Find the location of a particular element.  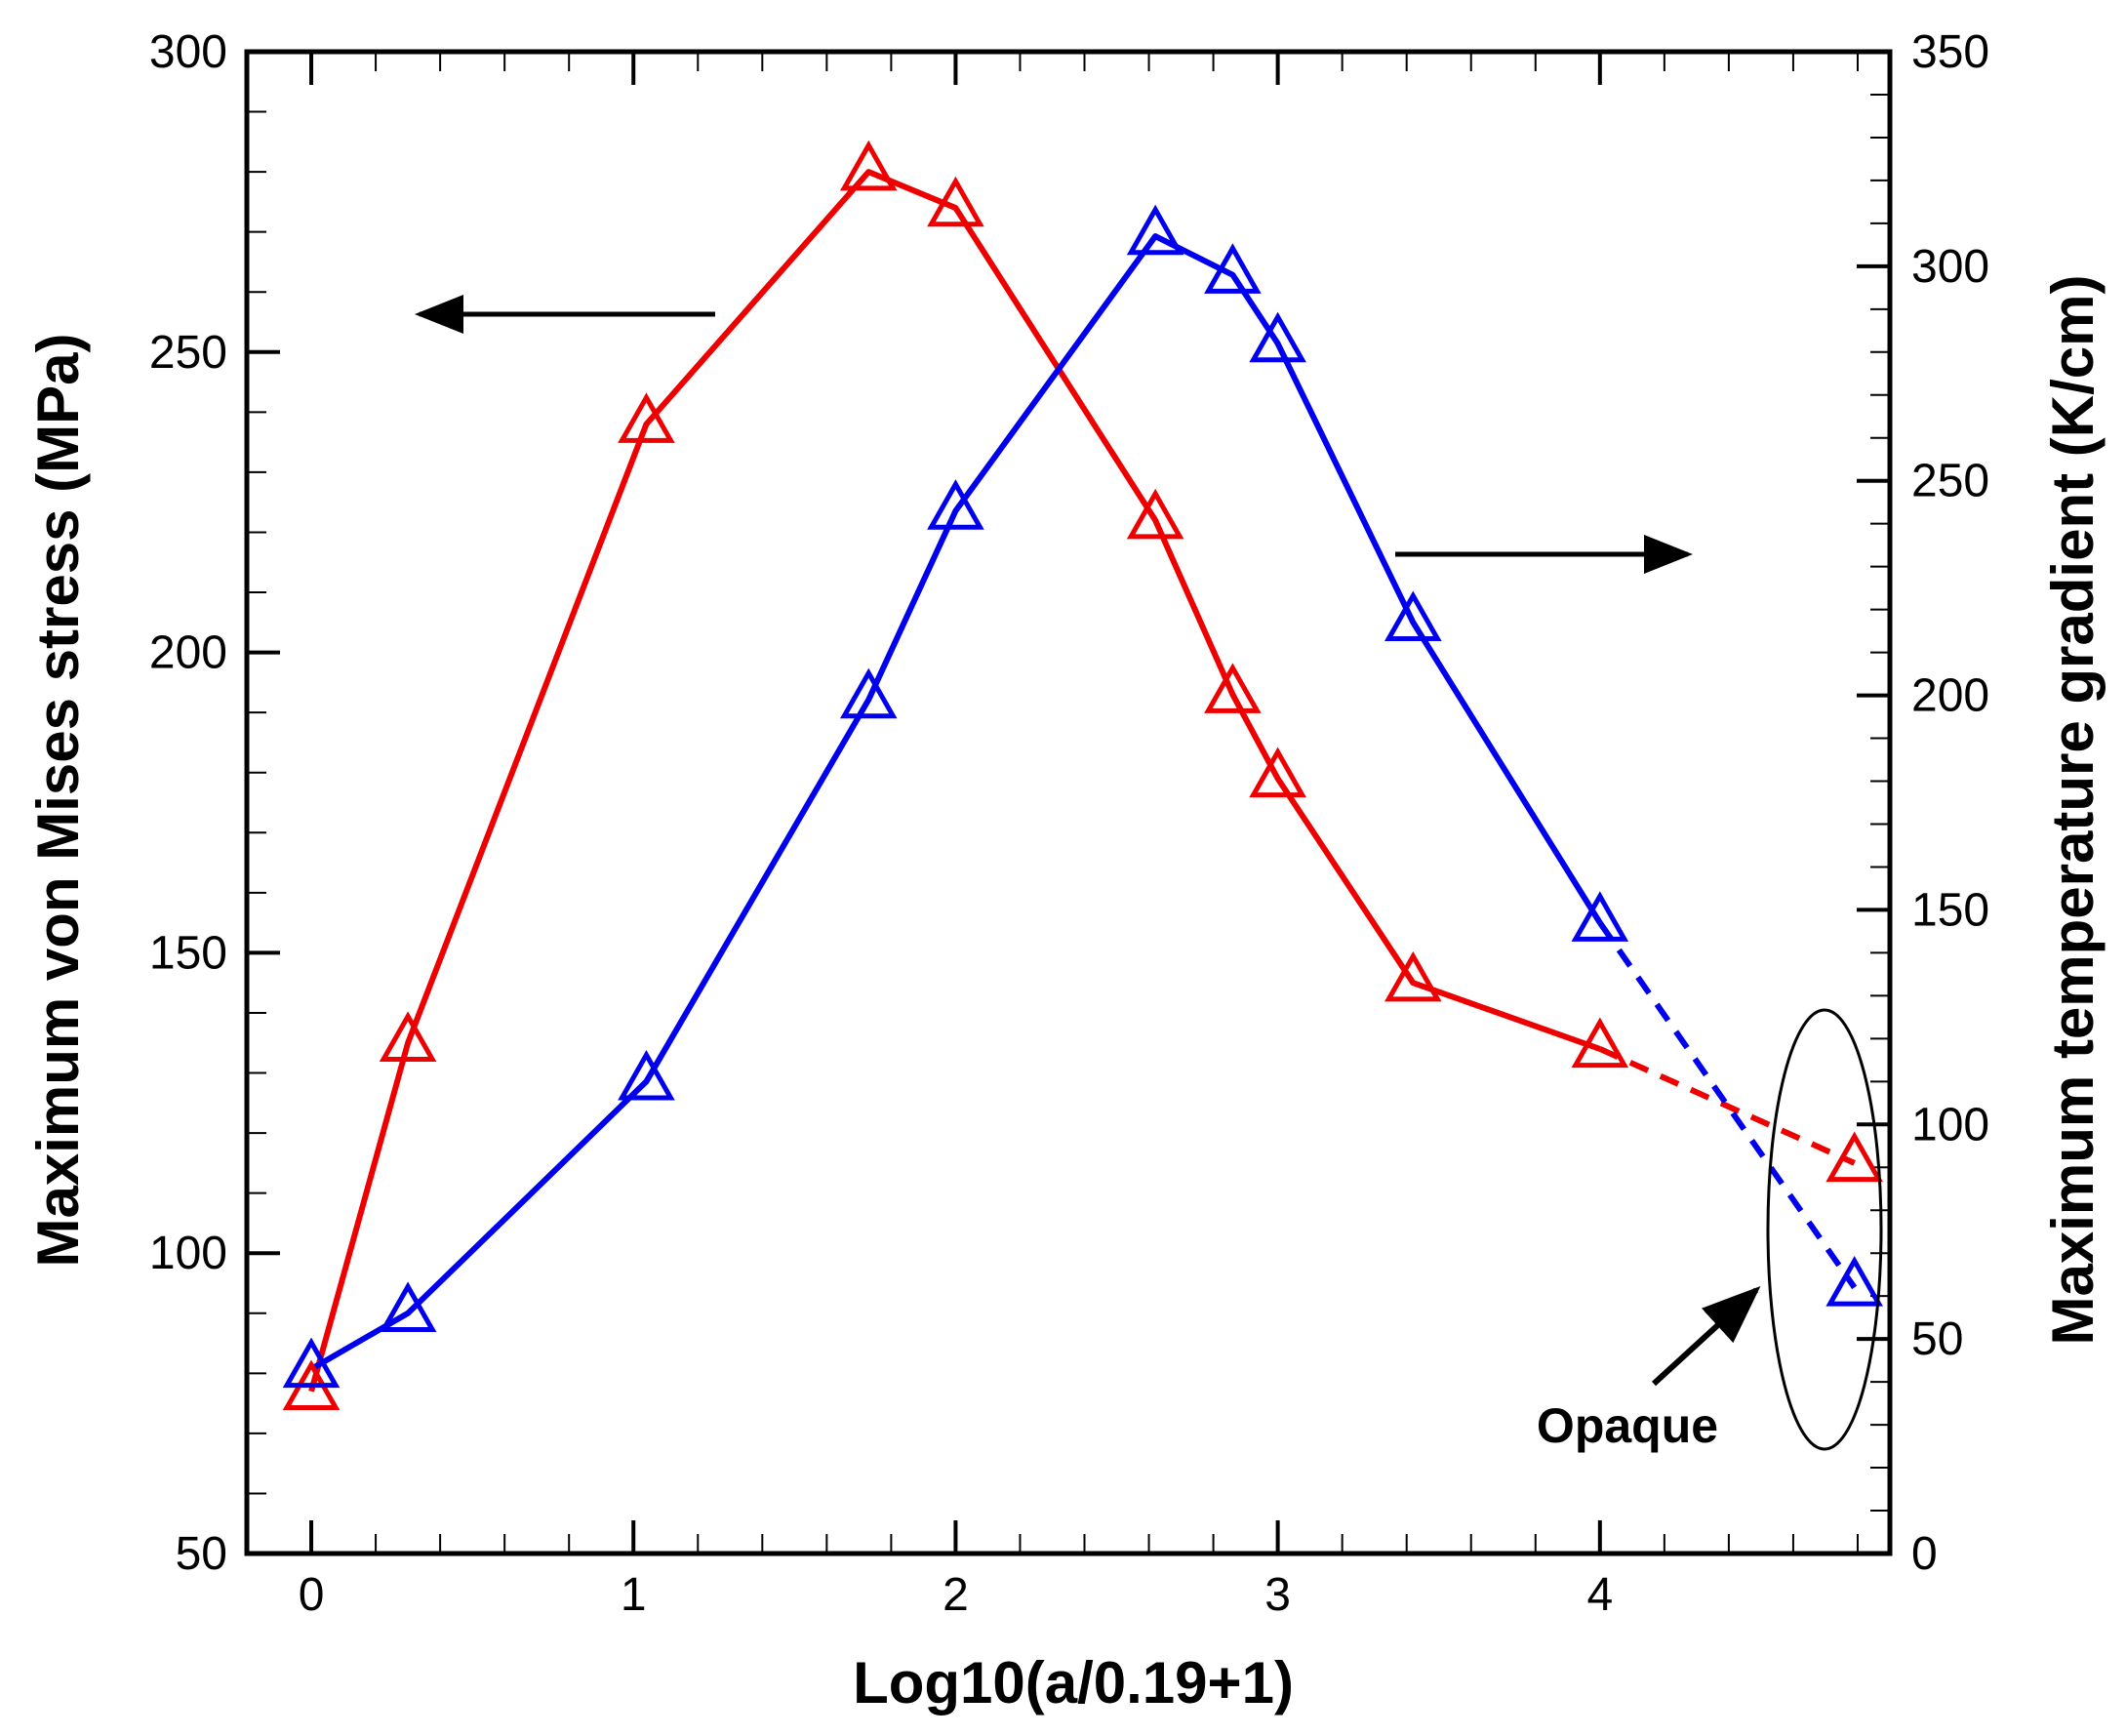

series-0-dashed-line is located at coordinates (1727, 1106).